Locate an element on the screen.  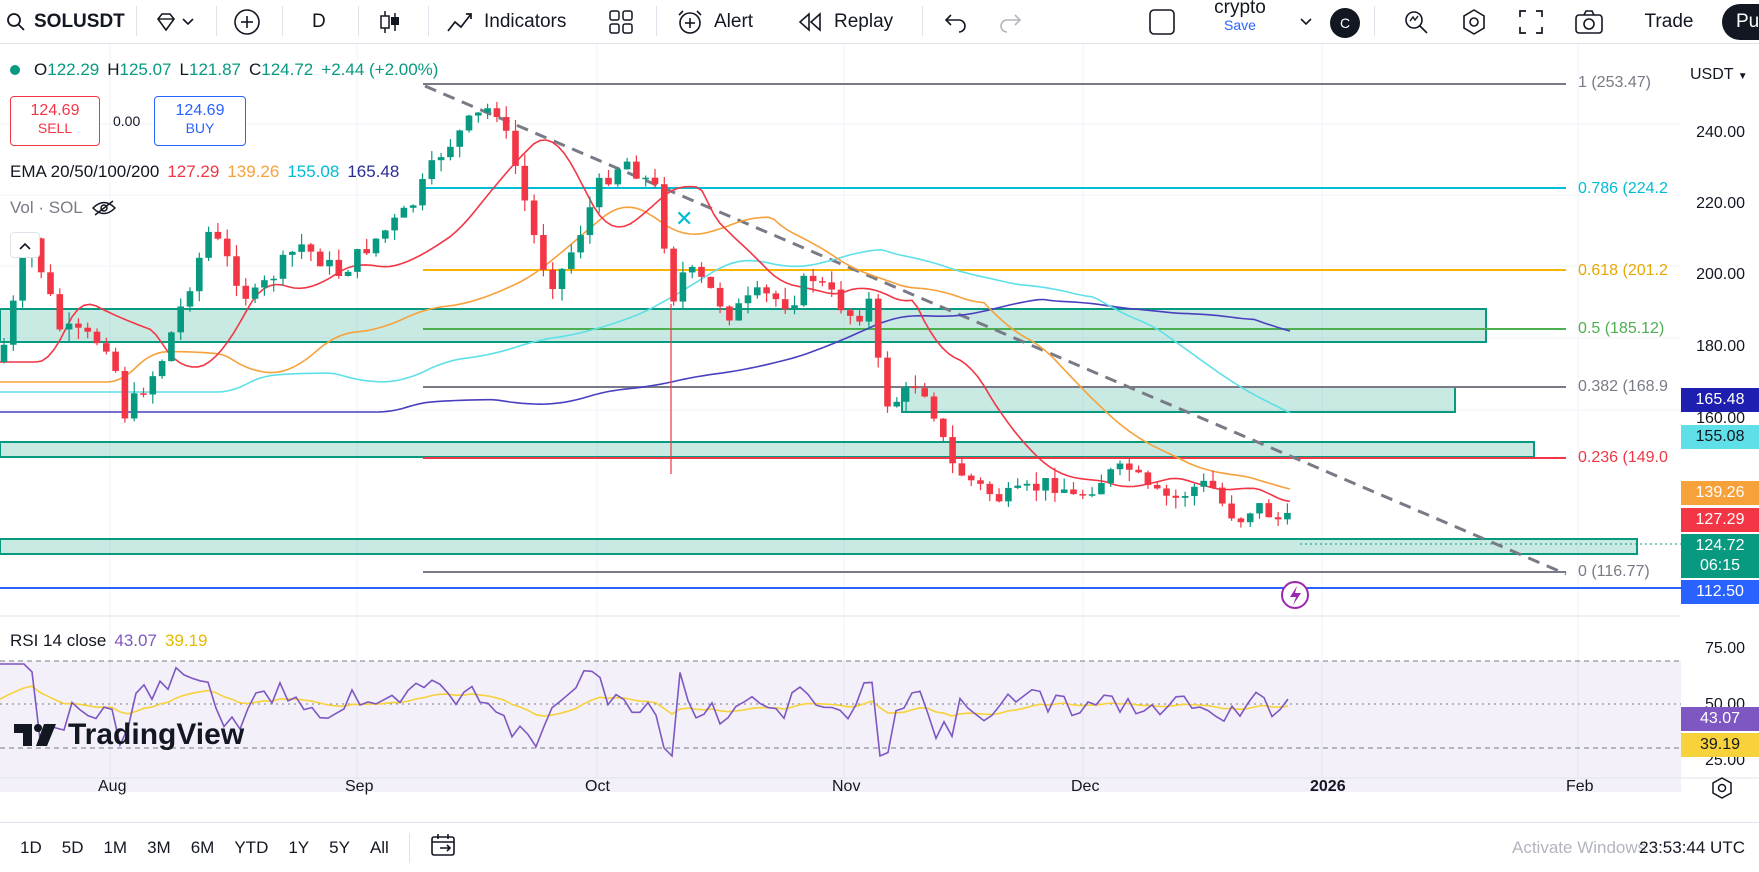
chevron-down-icon is located at coordinates (188, 21).